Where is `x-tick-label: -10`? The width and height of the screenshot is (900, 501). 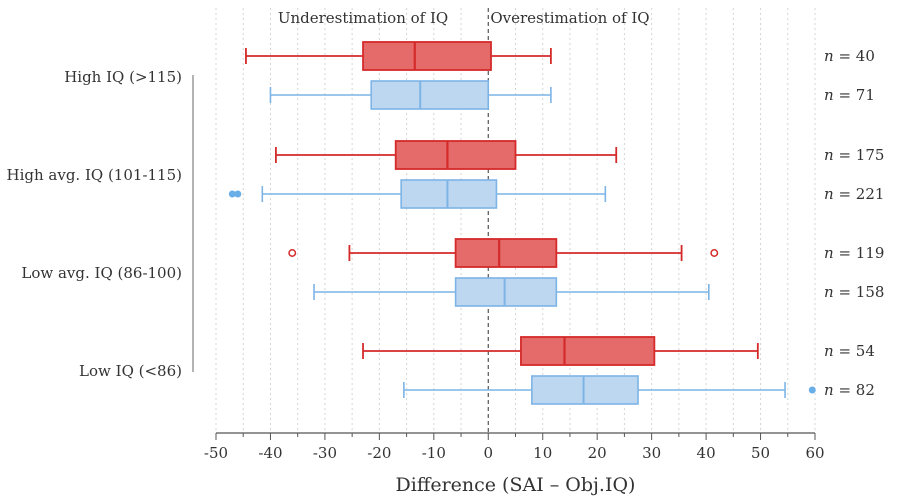 x-tick-label: -10 is located at coordinates (434, 453).